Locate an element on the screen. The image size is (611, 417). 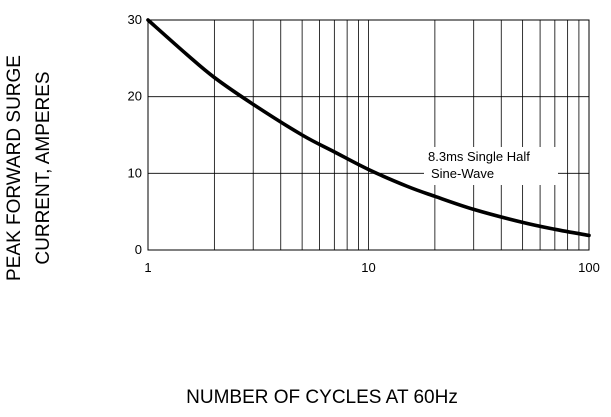
y-tick-label: 30 is located at coordinates (135, 19).